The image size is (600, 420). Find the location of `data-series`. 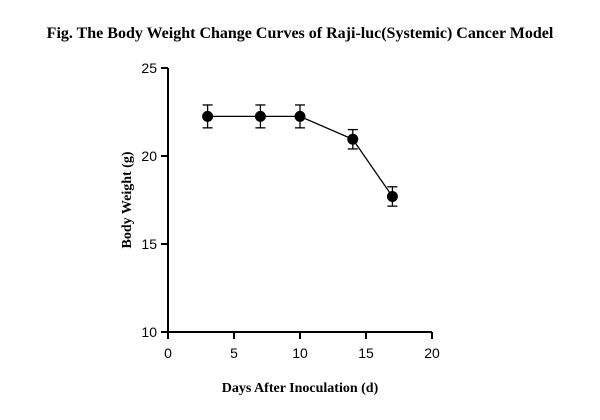

data-series is located at coordinates (300, 155).